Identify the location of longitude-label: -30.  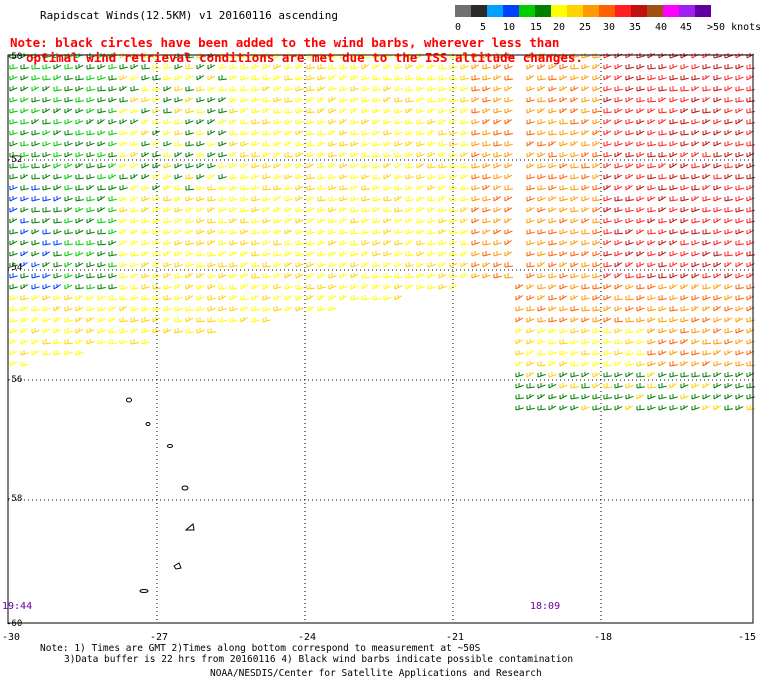
(11, 637).